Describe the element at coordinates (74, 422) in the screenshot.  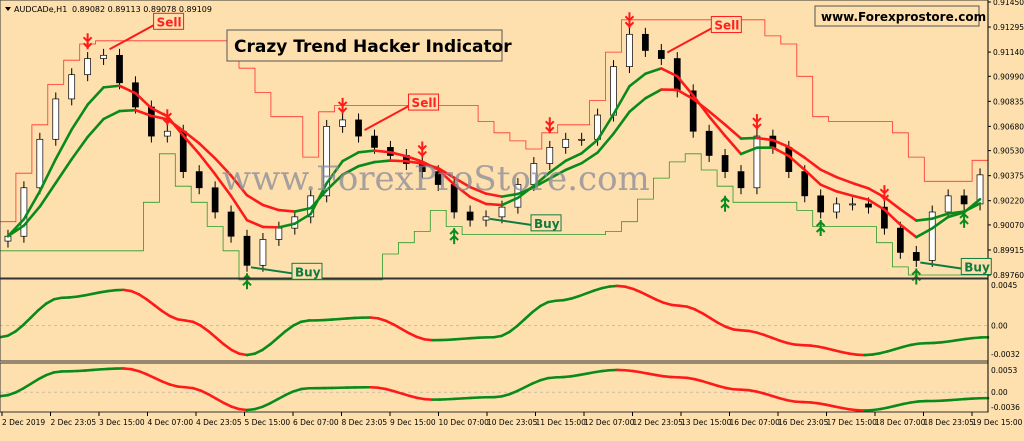
I see `time-axis-label: 2 Dec 23:05` at that location.